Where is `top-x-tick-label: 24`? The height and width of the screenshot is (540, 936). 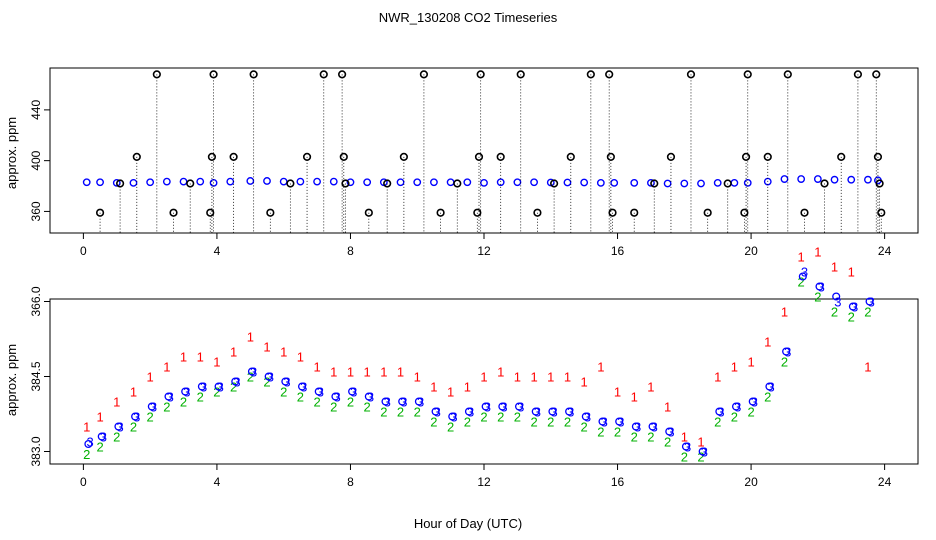
top-x-tick-label: 24 is located at coordinates (885, 251).